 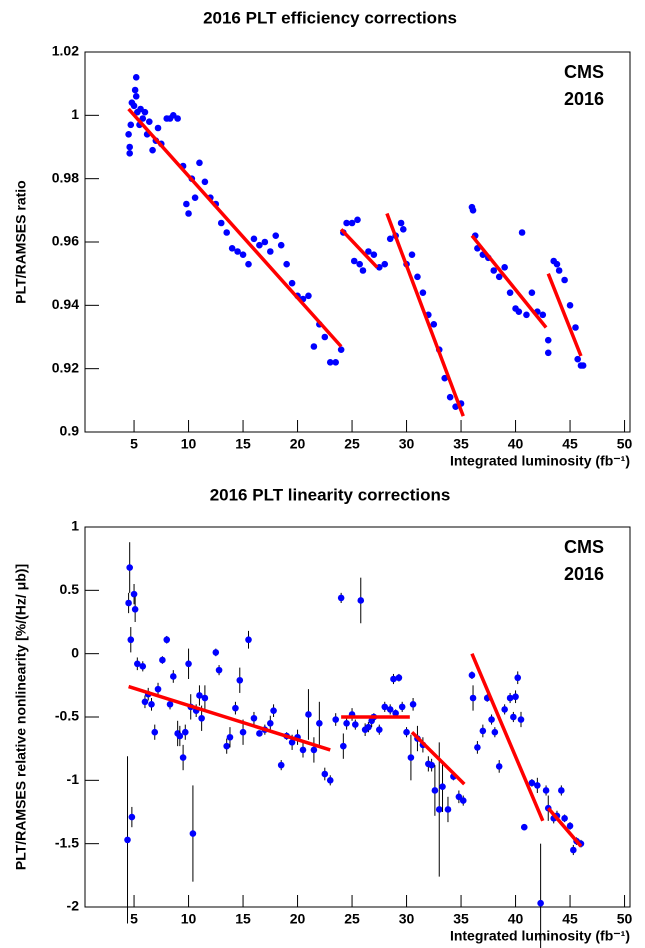 What do you see at coordinates (73, 906) in the screenshot?
I see `y-tick-label: -2` at bounding box center [73, 906].